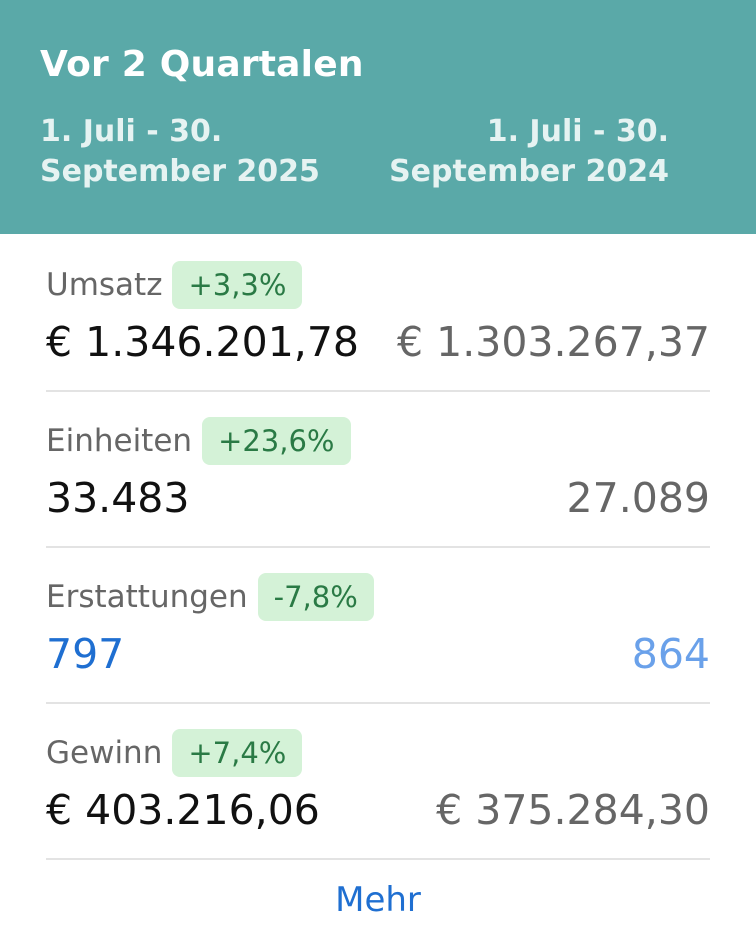  I want to click on metric-label: Einheiten, so click(119, 441).